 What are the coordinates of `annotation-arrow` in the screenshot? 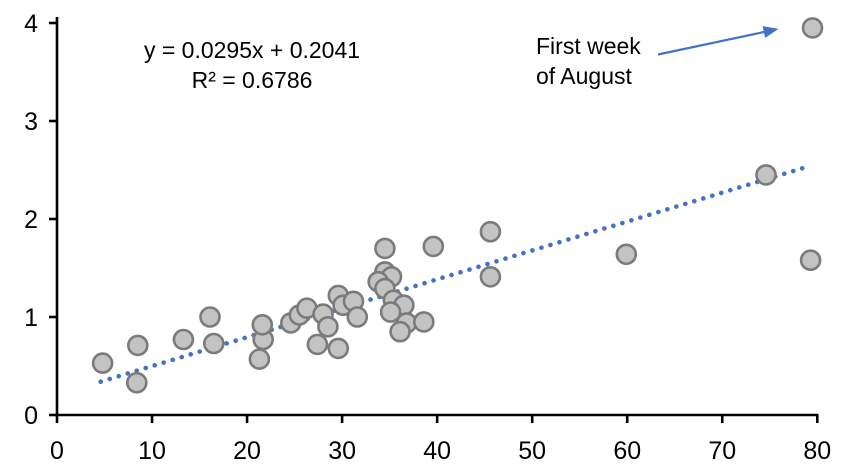 It's located at (718, 41).